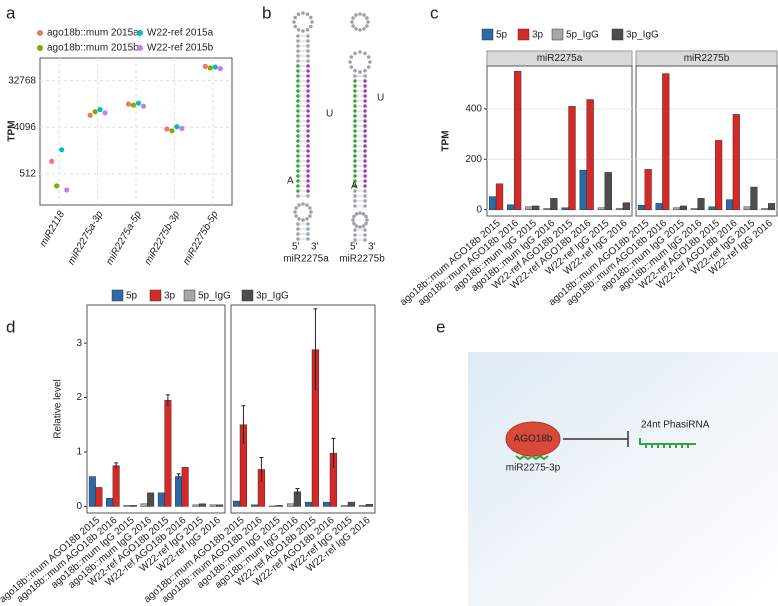 The height and width of the screenshot is (606, 778). What do you see at coordinates (272, 296) in the screenshot?
I see `legend-label: 3p_IgG` at bounding box center [272, 296].